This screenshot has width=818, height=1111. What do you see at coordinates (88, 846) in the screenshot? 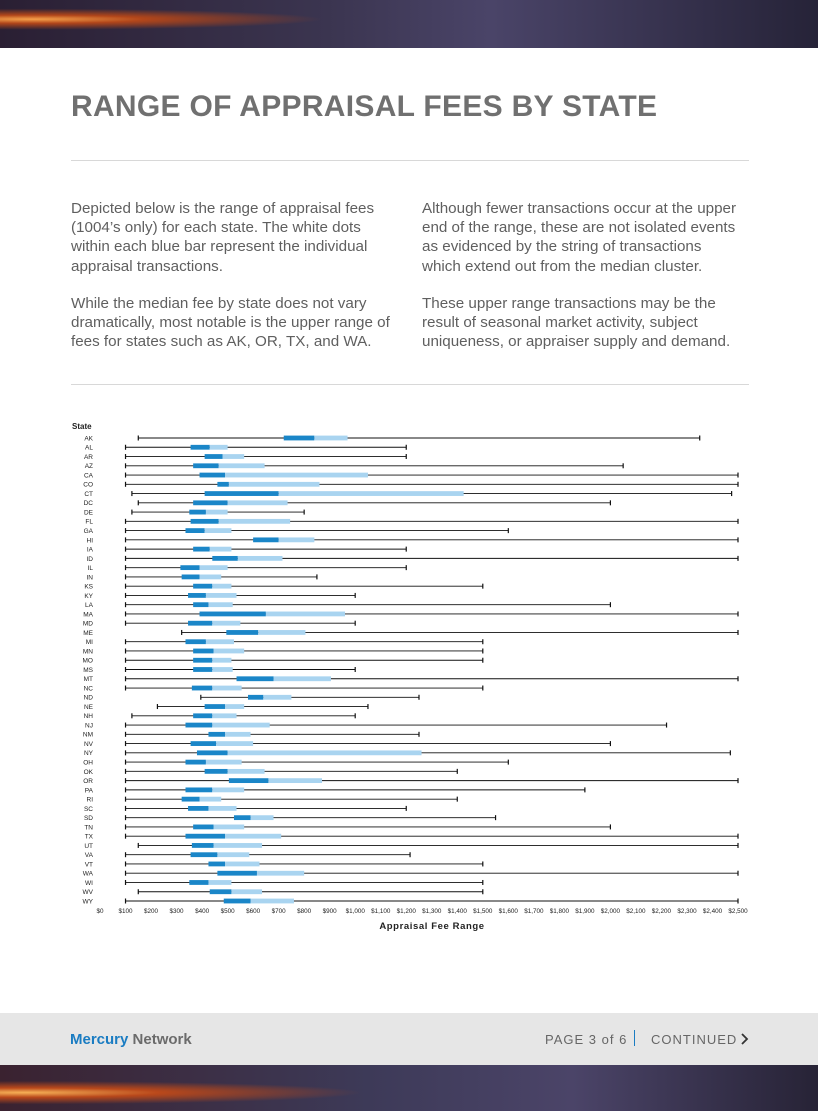
I see `y-tick-label: UT` at bounding box center [88, 846].